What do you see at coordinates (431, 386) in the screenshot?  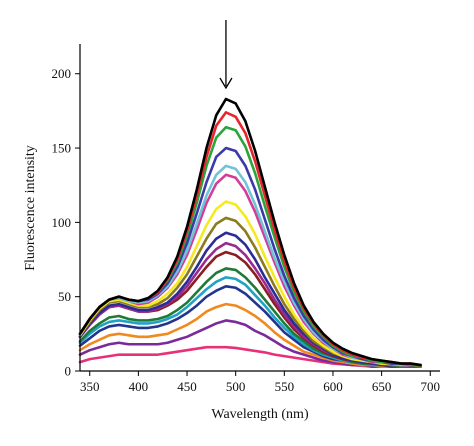 I see `x-tick-label: 700` at bounding box center [431, 386].